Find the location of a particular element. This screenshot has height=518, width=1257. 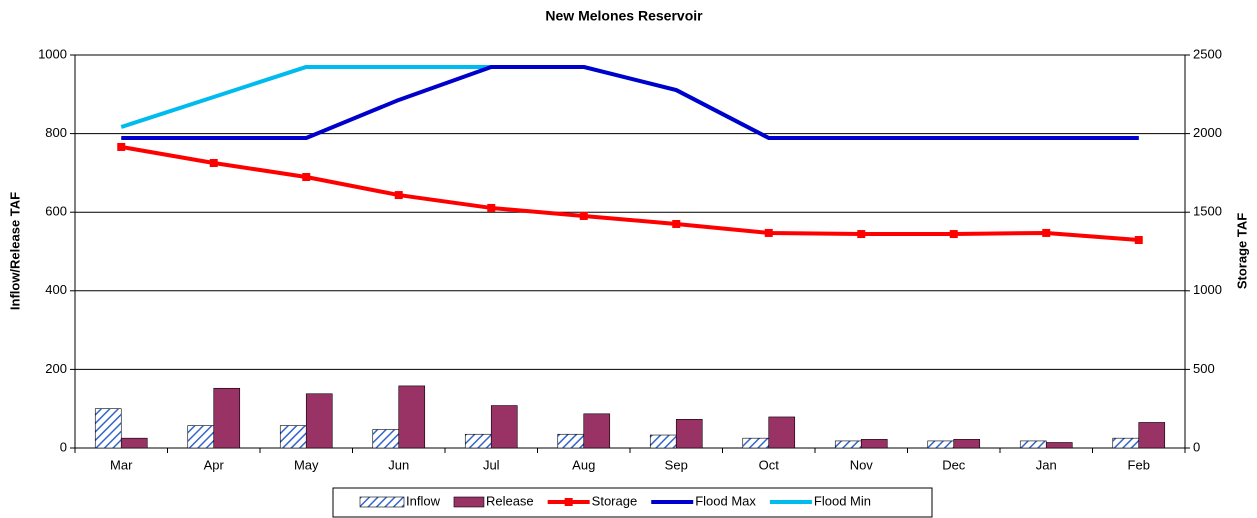

y2-tick-label: 1000 is located at coordinates (1207, 289).